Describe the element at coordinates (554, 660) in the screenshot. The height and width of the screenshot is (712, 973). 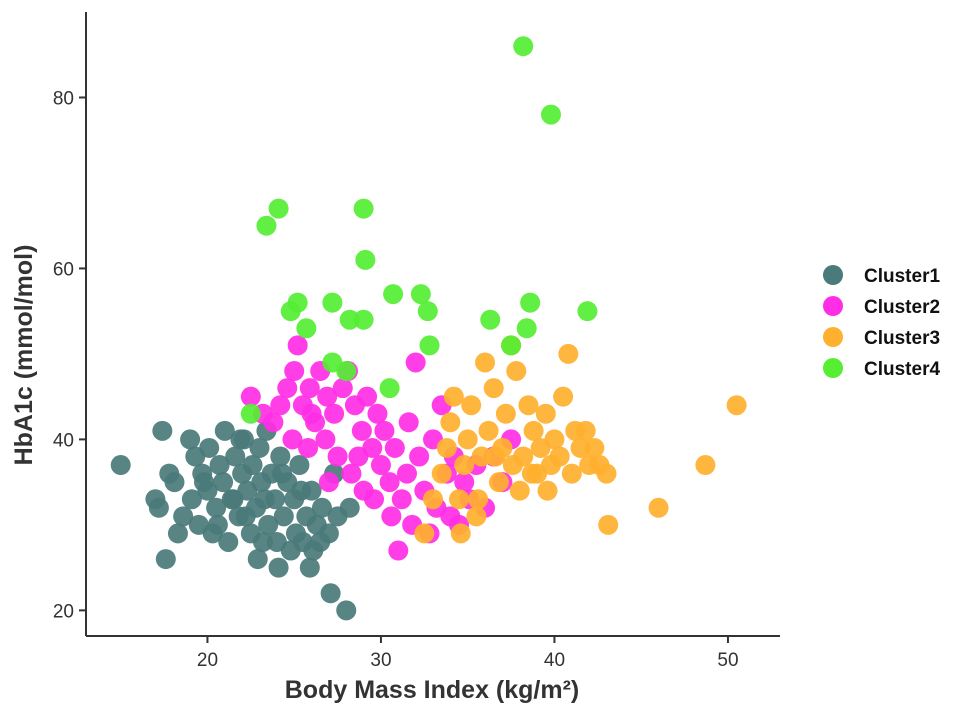
I see `x-tick-label-40: 40` at that location.